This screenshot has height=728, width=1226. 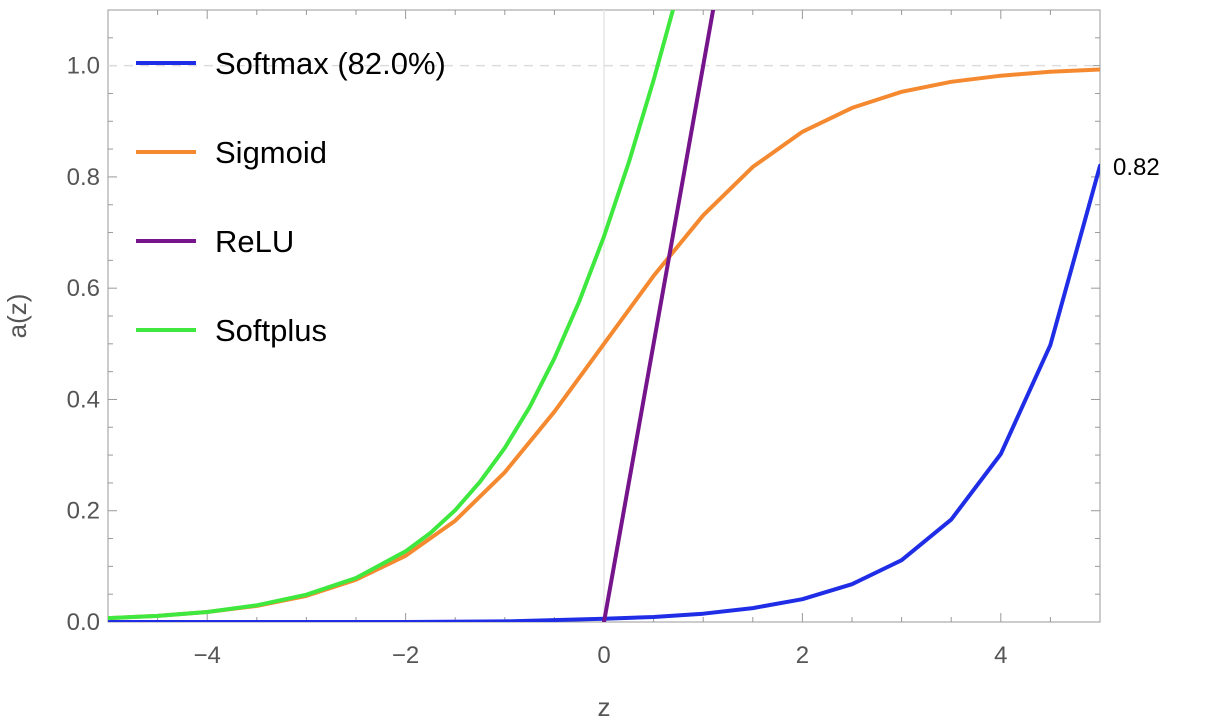 I want to click on x-tick-label: 2, so click(x=802, y=655).